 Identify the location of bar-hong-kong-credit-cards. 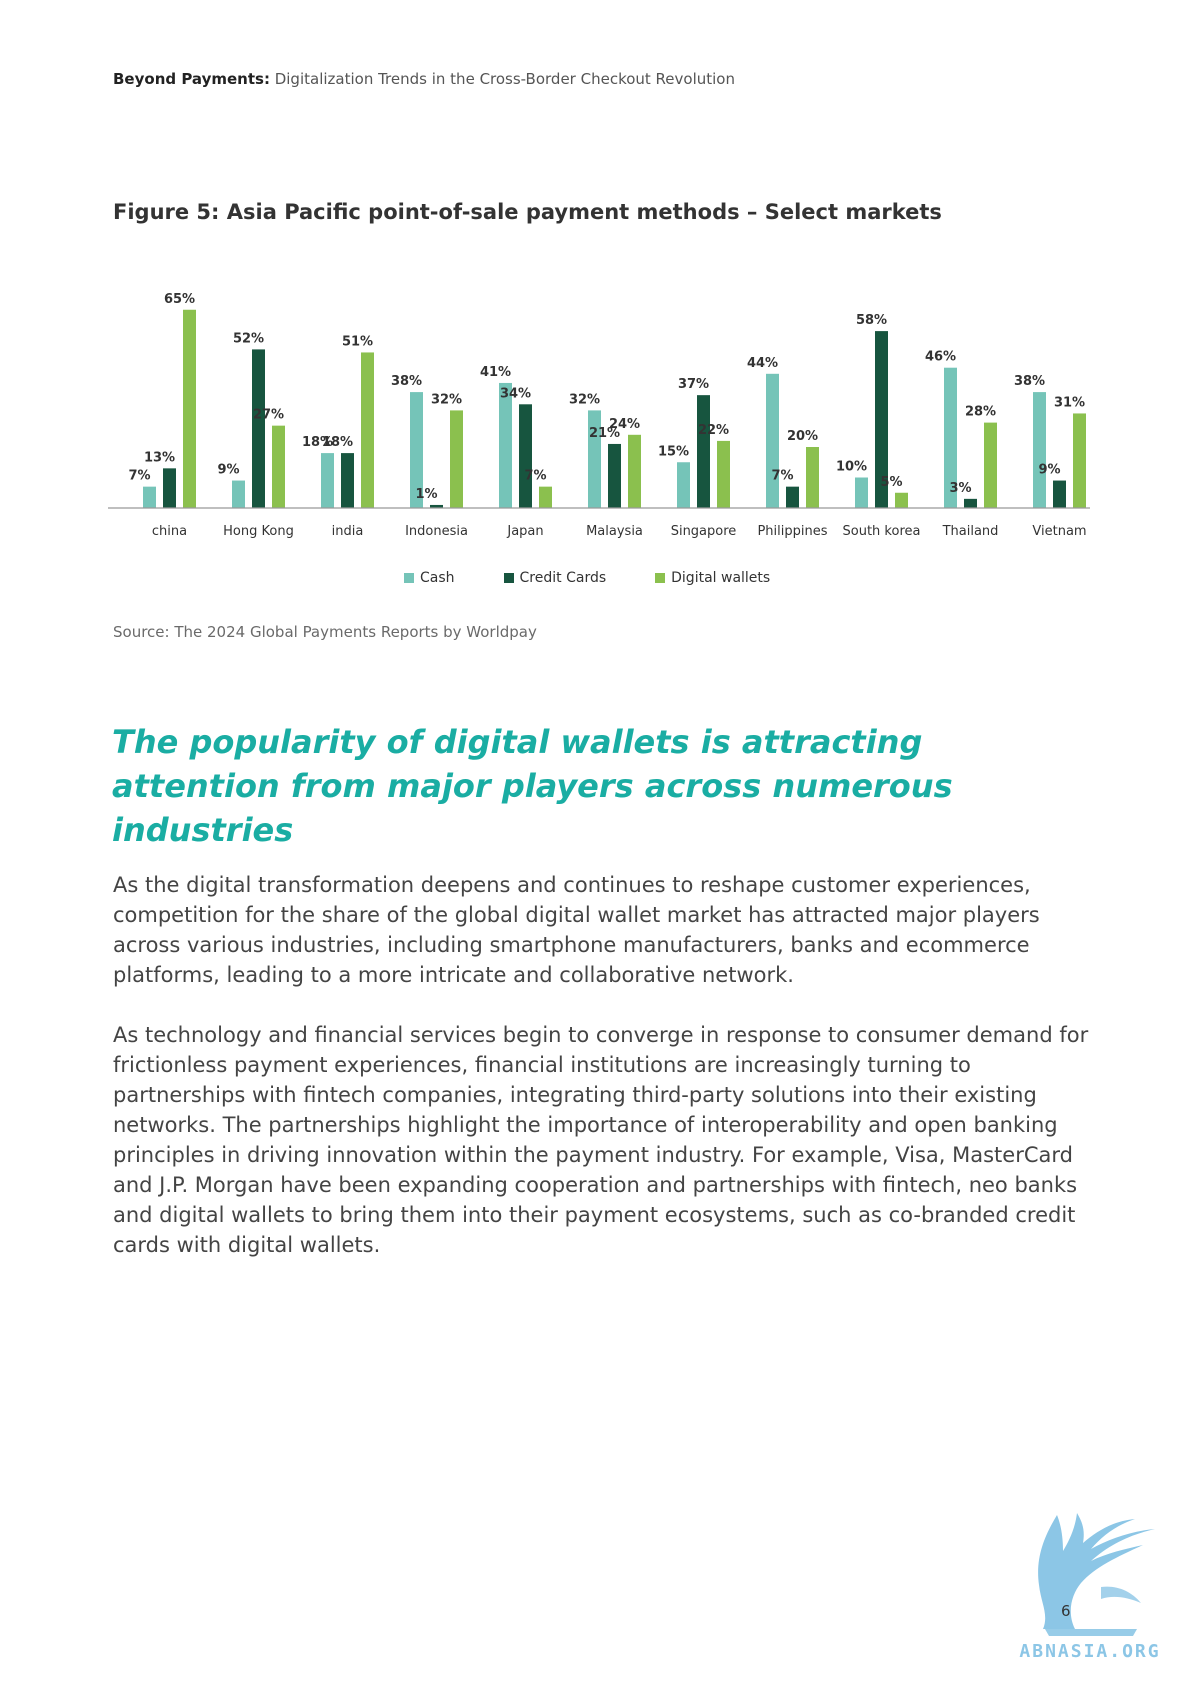
(258, 428).